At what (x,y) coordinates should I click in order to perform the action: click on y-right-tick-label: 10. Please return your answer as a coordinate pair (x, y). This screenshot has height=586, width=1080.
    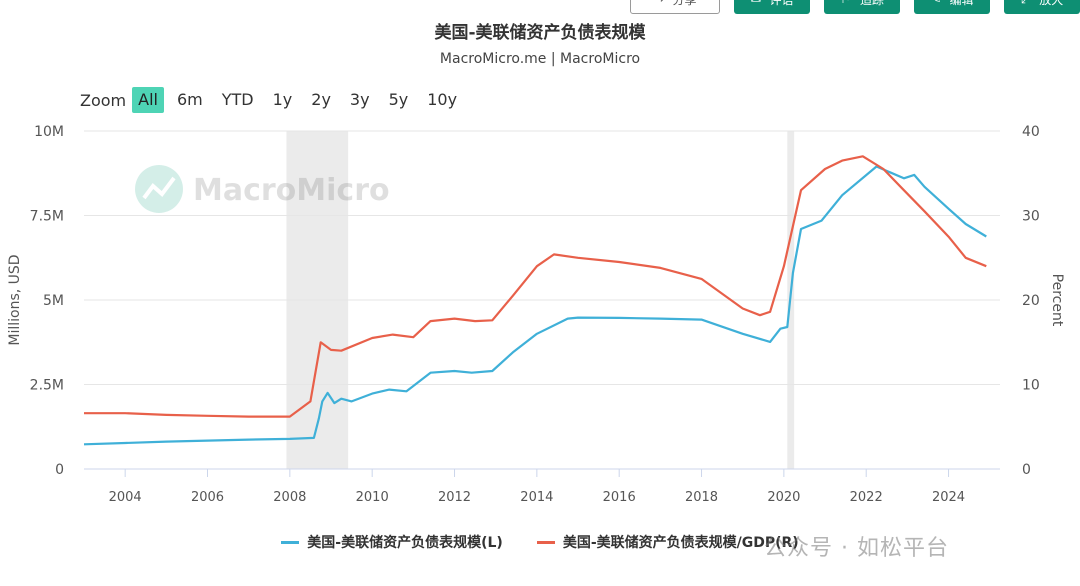
    Looking at the image, I should click on (1031, 386).